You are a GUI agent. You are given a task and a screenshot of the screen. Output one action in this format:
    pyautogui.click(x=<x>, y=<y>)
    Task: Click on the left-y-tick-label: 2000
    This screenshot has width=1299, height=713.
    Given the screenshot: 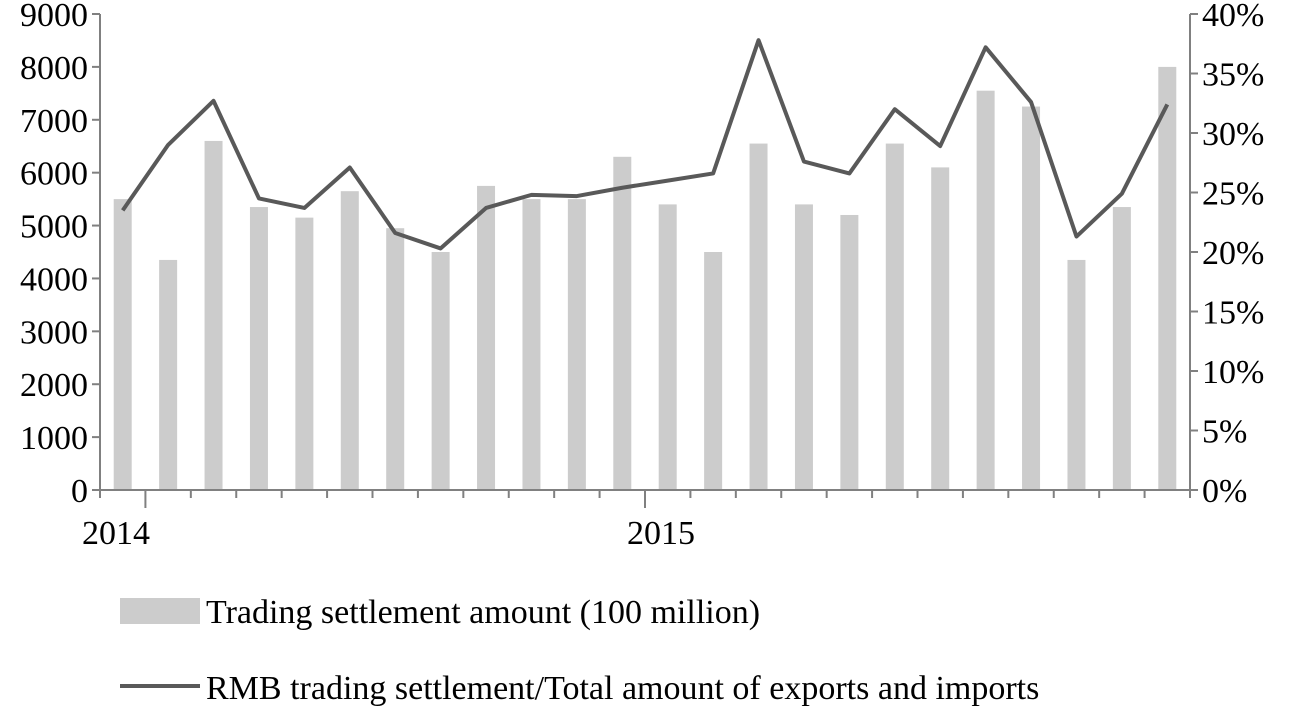 What is the action you would take?
    pyautogui.click(x=54, y=385)
    